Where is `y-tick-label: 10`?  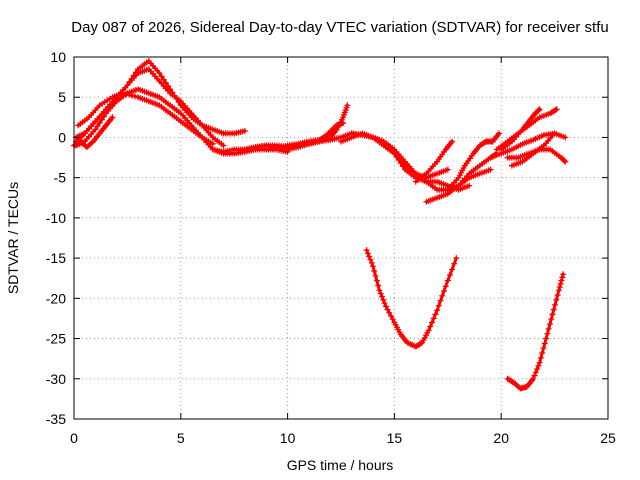 y-tick-label: 10 is located at coordinates (58, 57).